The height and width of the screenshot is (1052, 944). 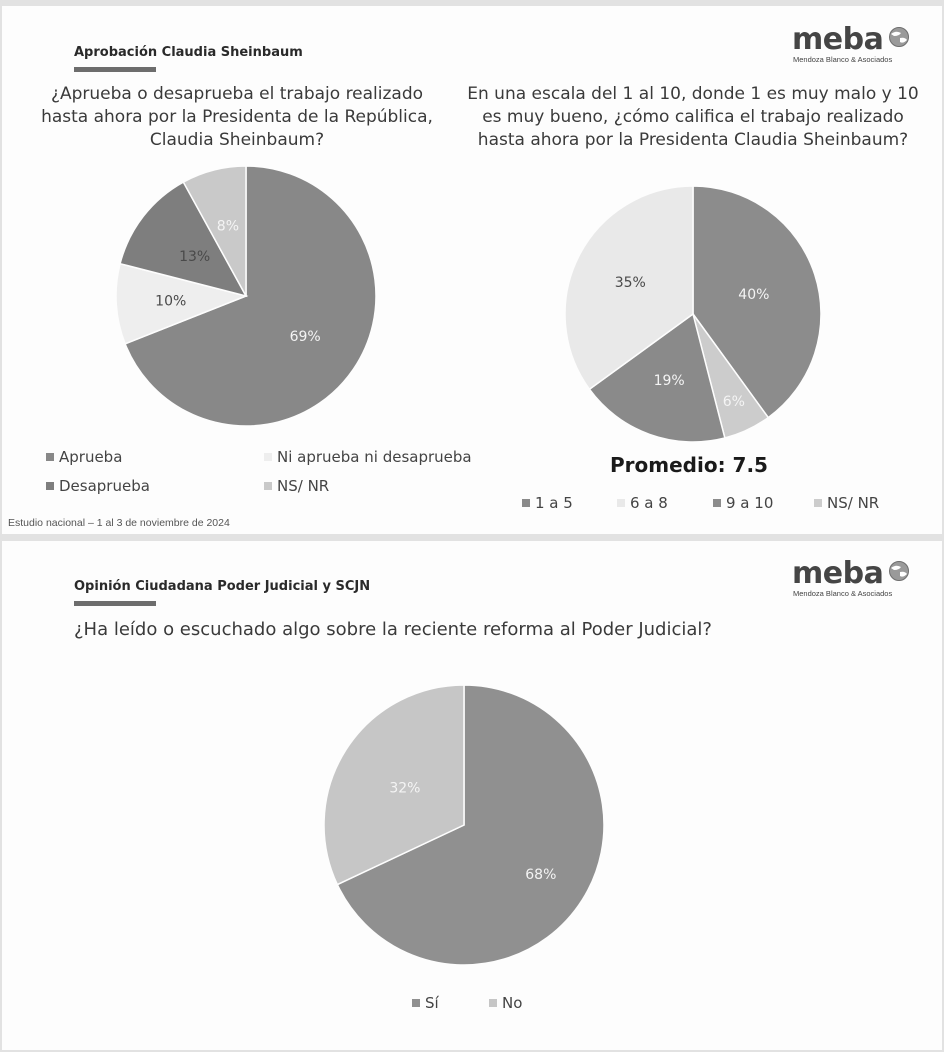 I want to click on average-score: Promedio: 7.5, so click(x=689, y=465).